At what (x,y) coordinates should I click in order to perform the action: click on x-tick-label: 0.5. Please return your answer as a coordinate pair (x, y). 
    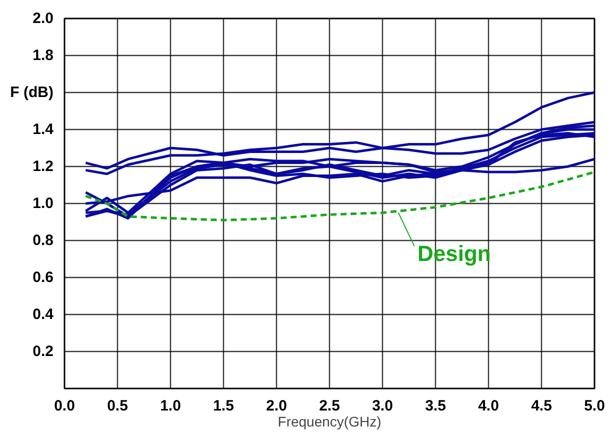
    Looking at the image, I should click on (117, 406).